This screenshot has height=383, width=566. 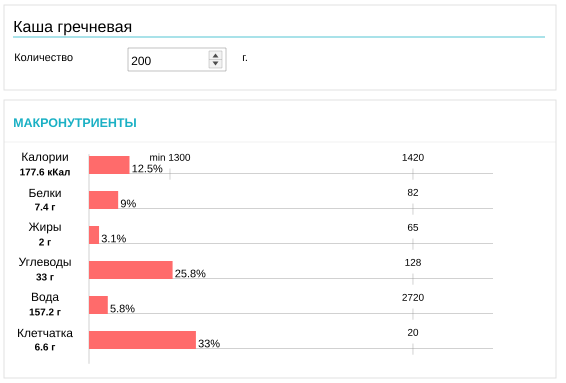 I want to click on data-label: 9%, so click(x=128, y=204).